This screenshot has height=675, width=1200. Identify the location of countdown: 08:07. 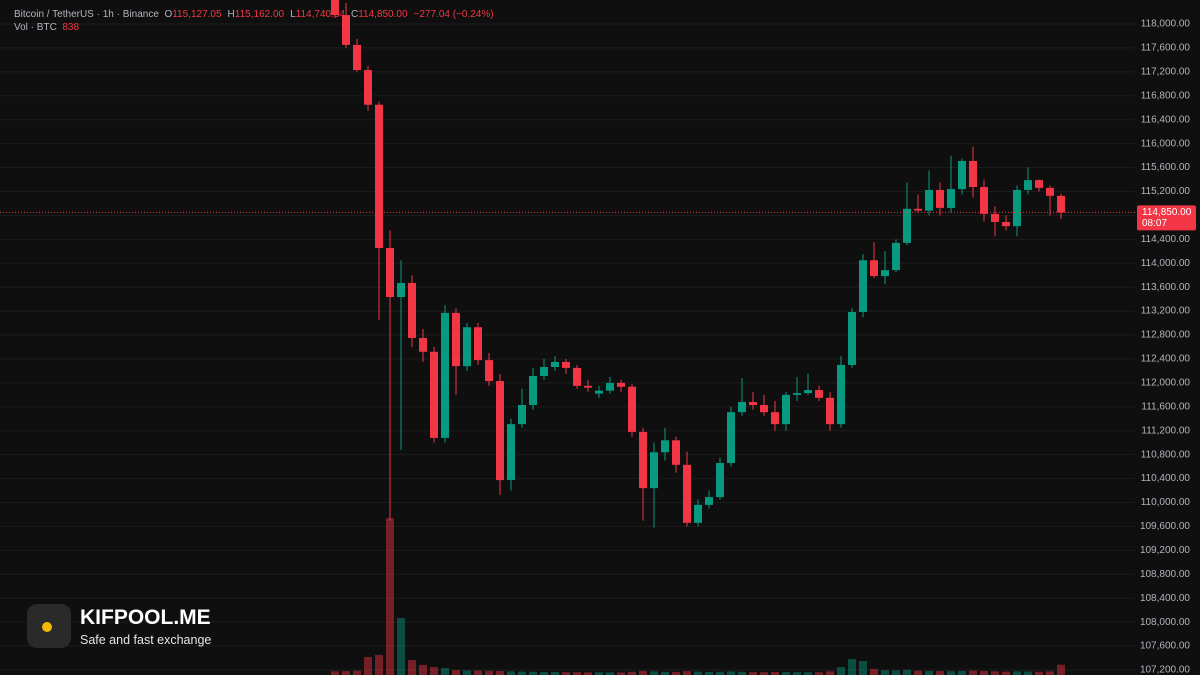
(1154, 223).